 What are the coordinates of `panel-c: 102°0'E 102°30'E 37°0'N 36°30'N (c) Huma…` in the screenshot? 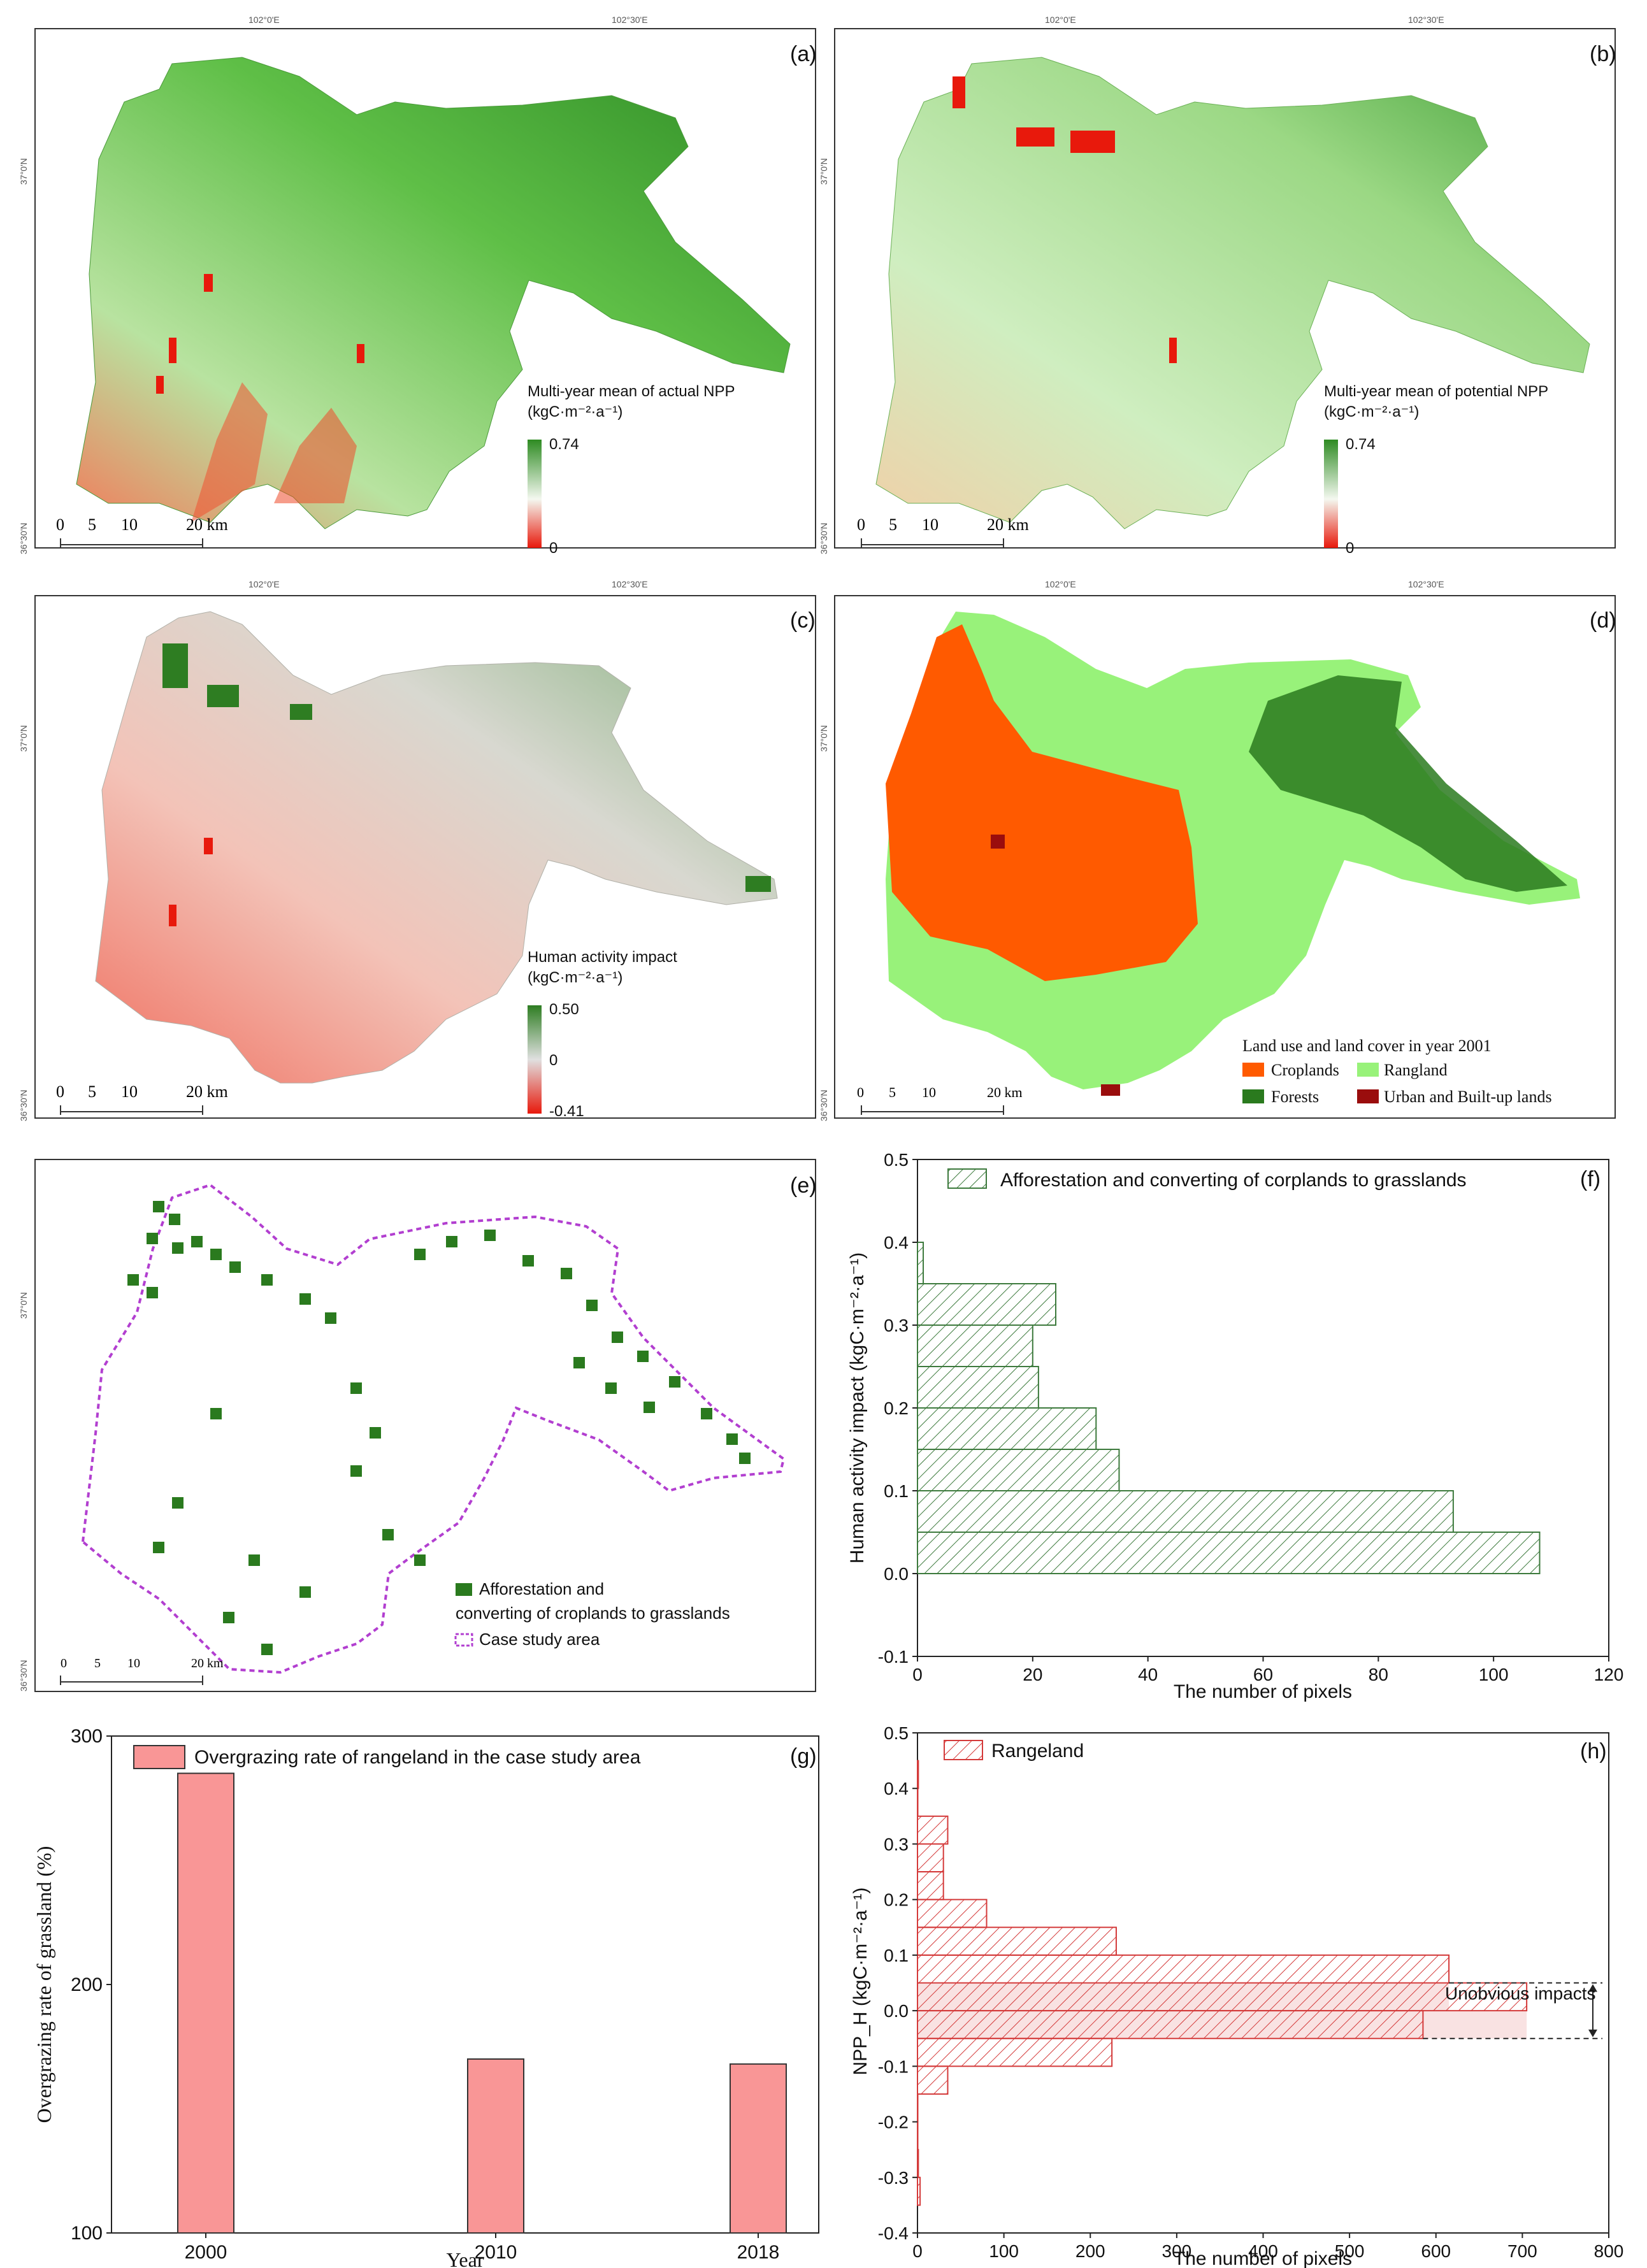 It's located at (417, 850).